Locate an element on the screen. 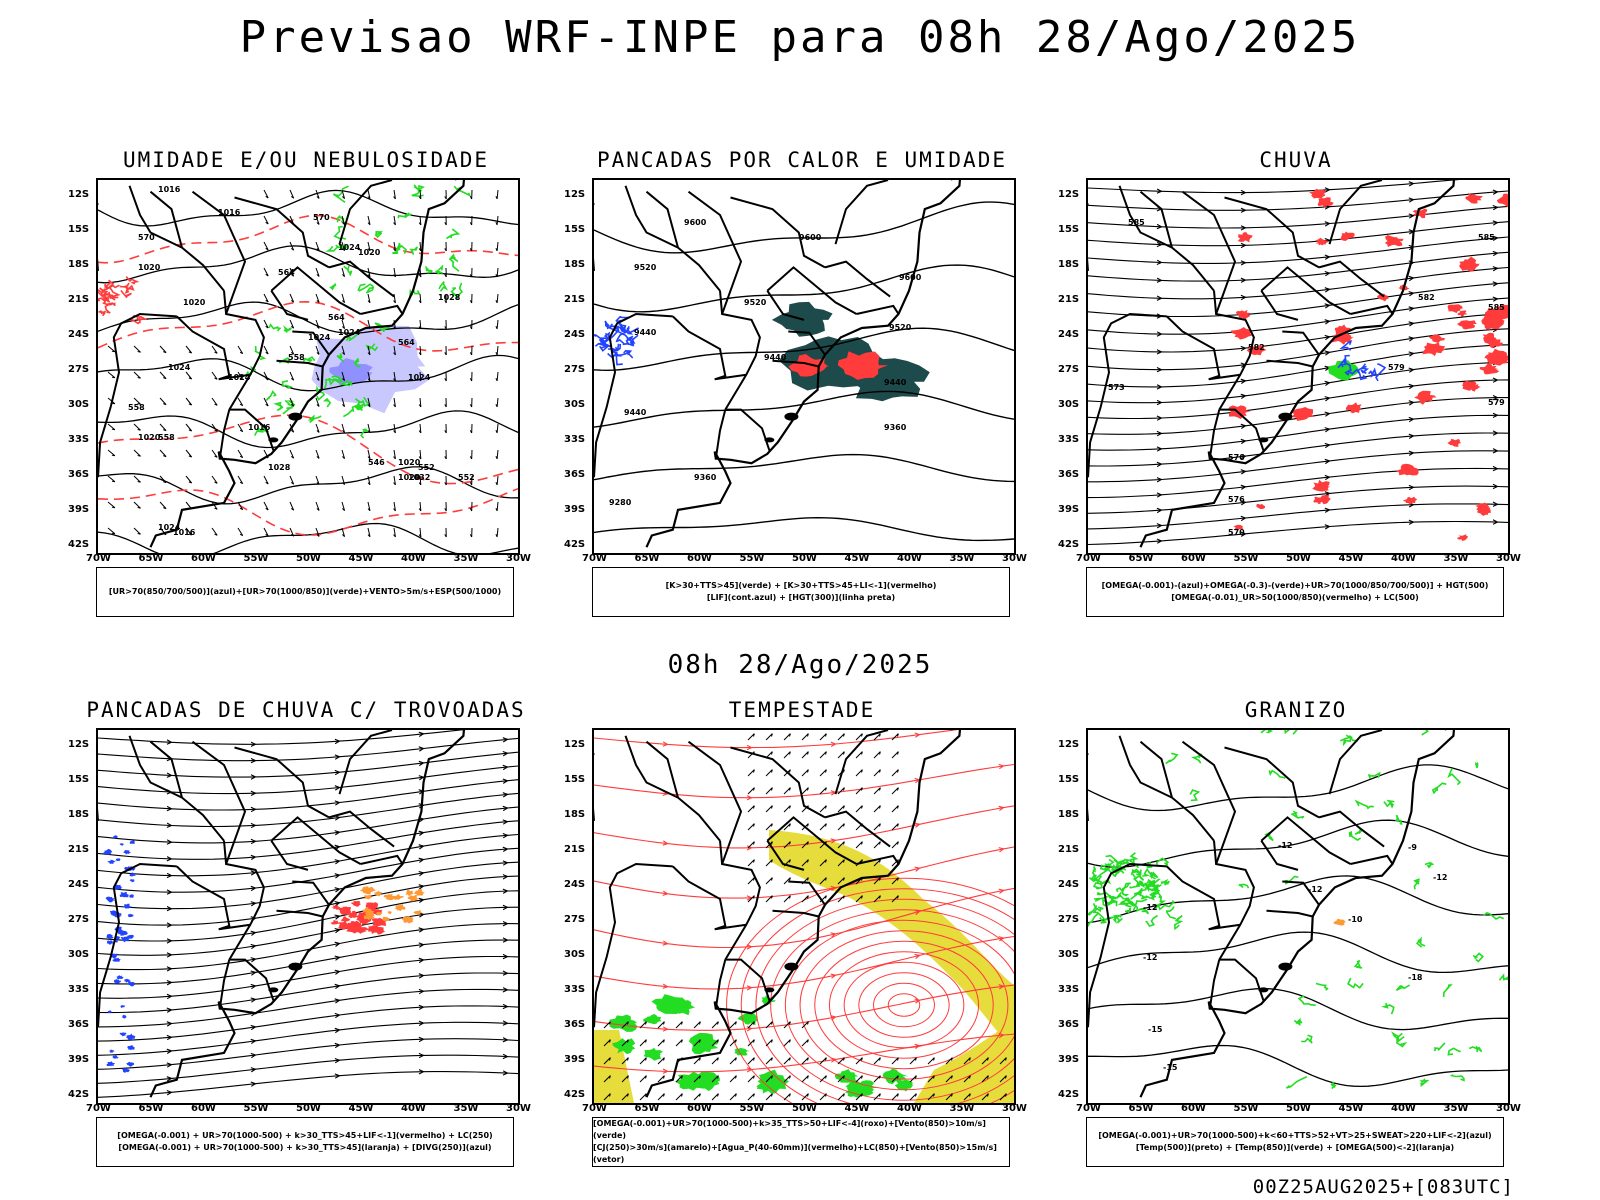 This screenshot has height=1200, width=1600. contour-label: 1028 is located at coordinates (279, 467).